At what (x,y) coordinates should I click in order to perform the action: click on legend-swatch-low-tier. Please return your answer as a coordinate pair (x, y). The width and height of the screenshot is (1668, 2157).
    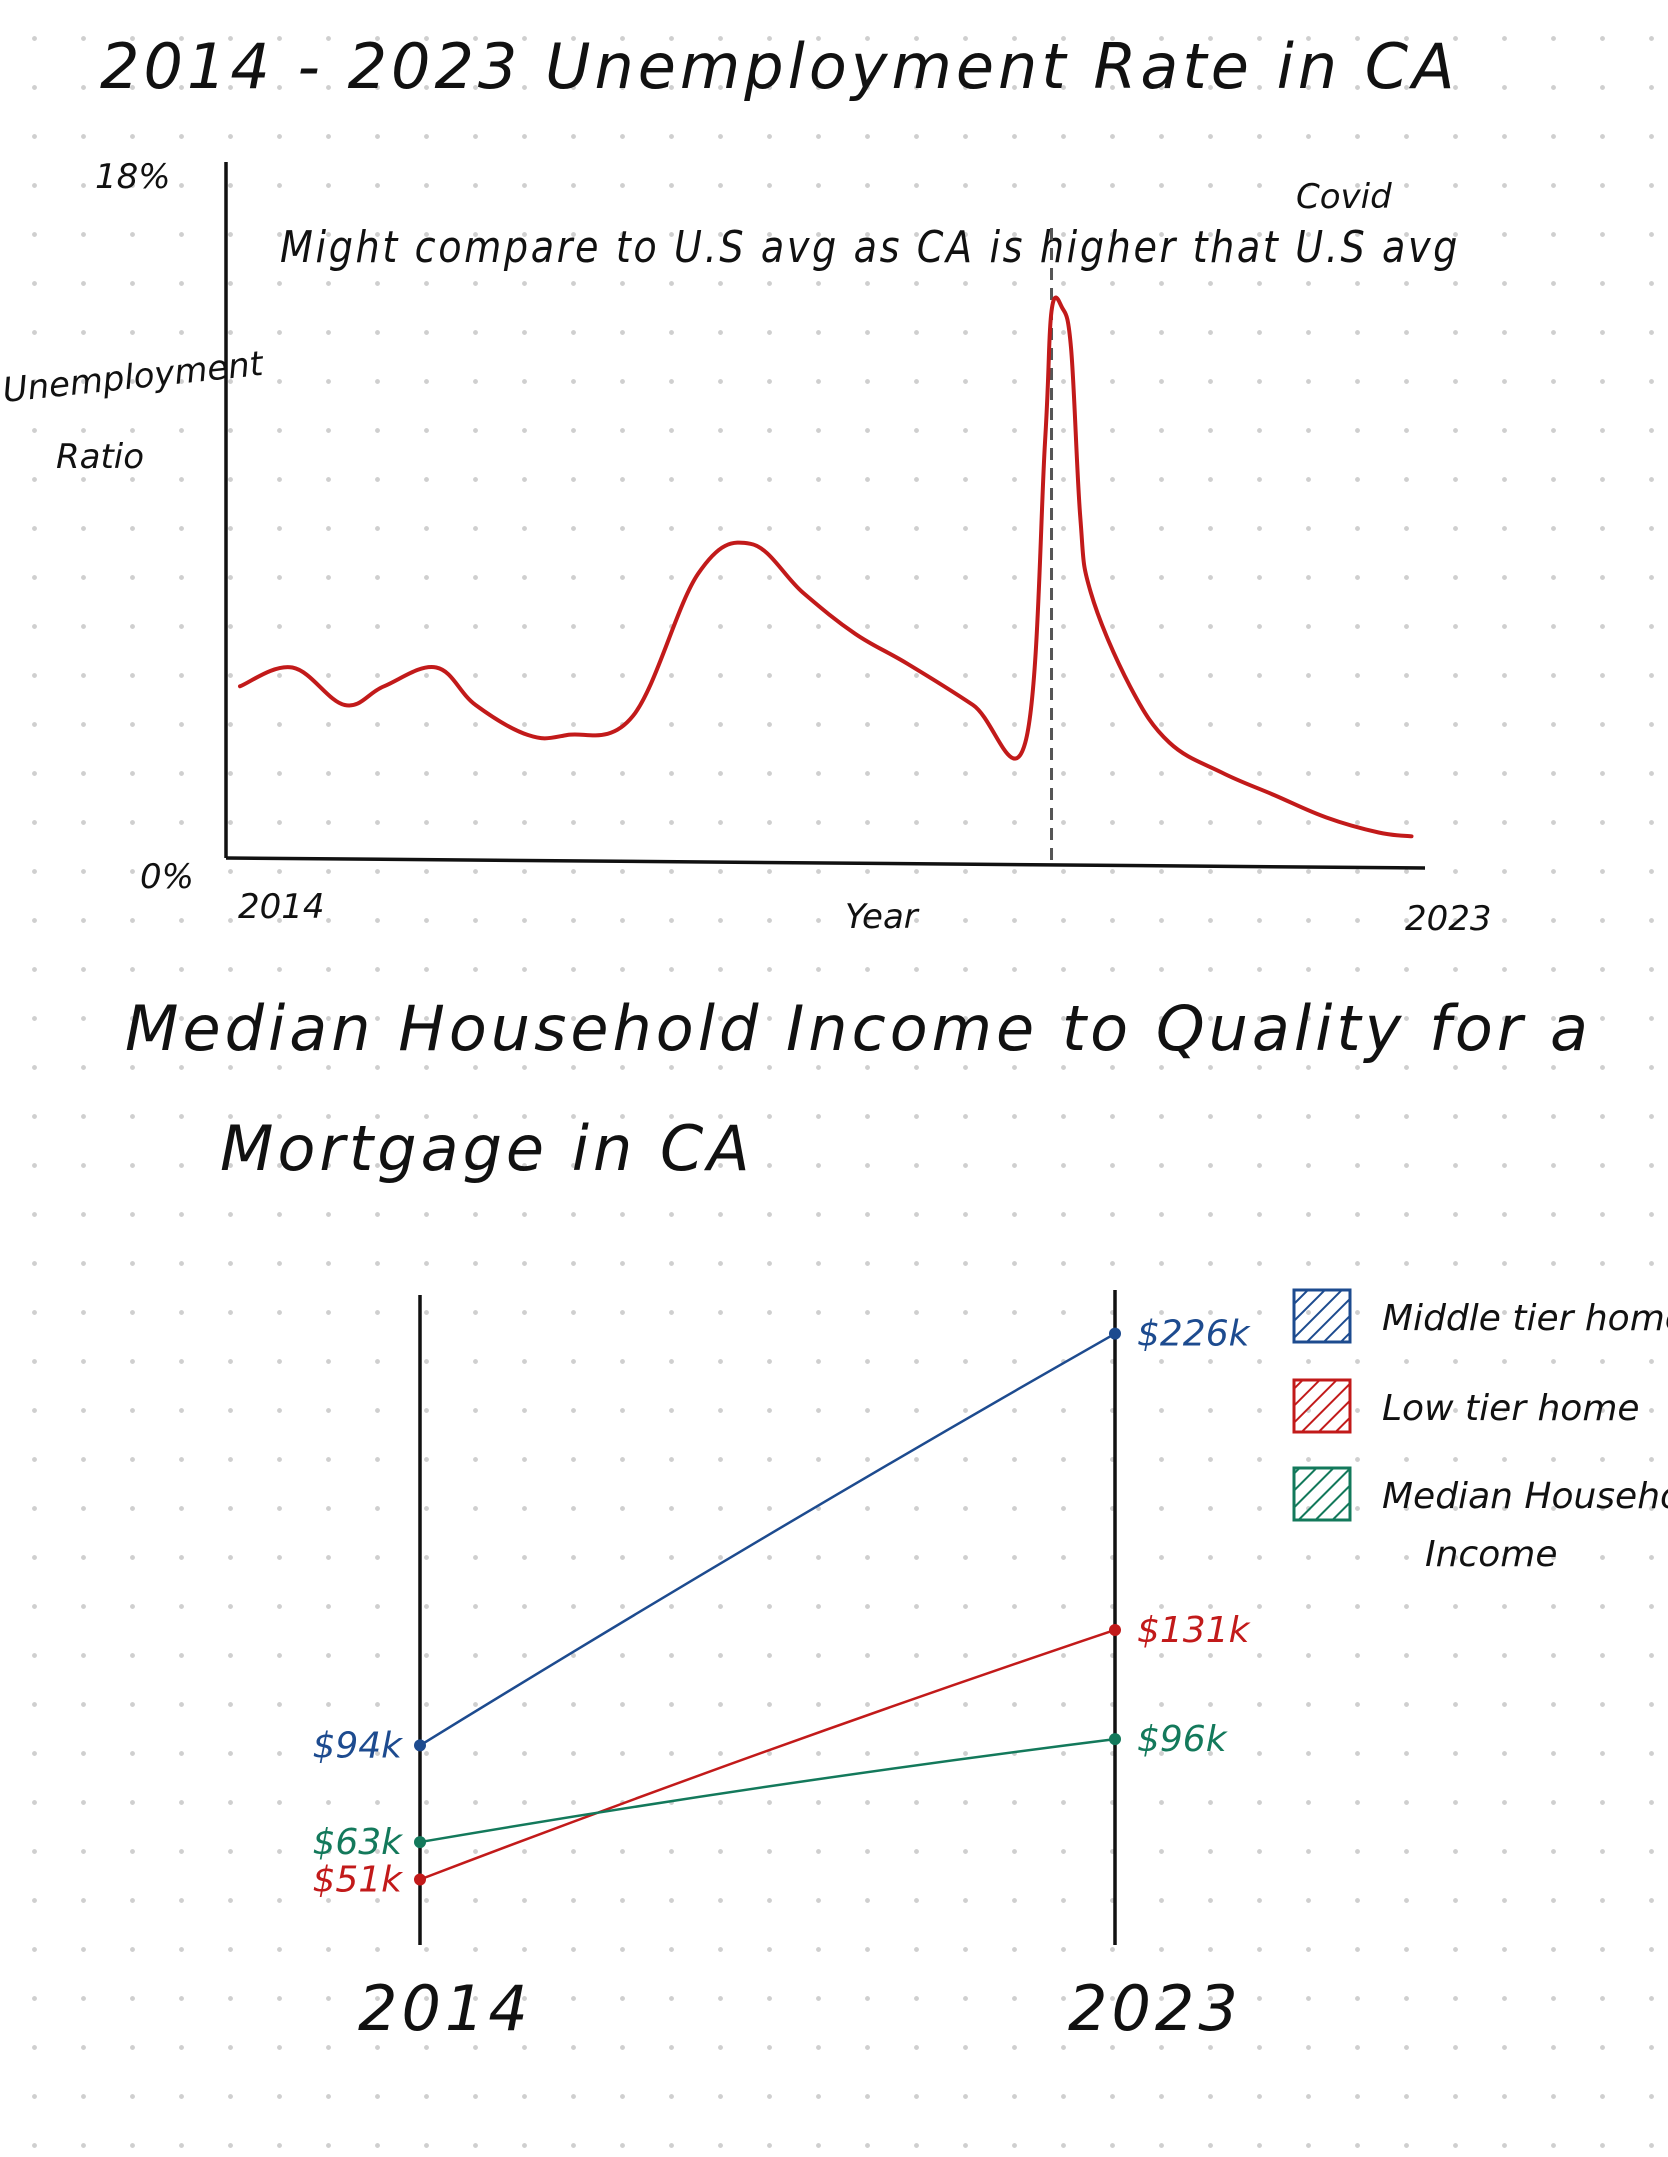
    Looking at the image, I should click on (1322, 1406).